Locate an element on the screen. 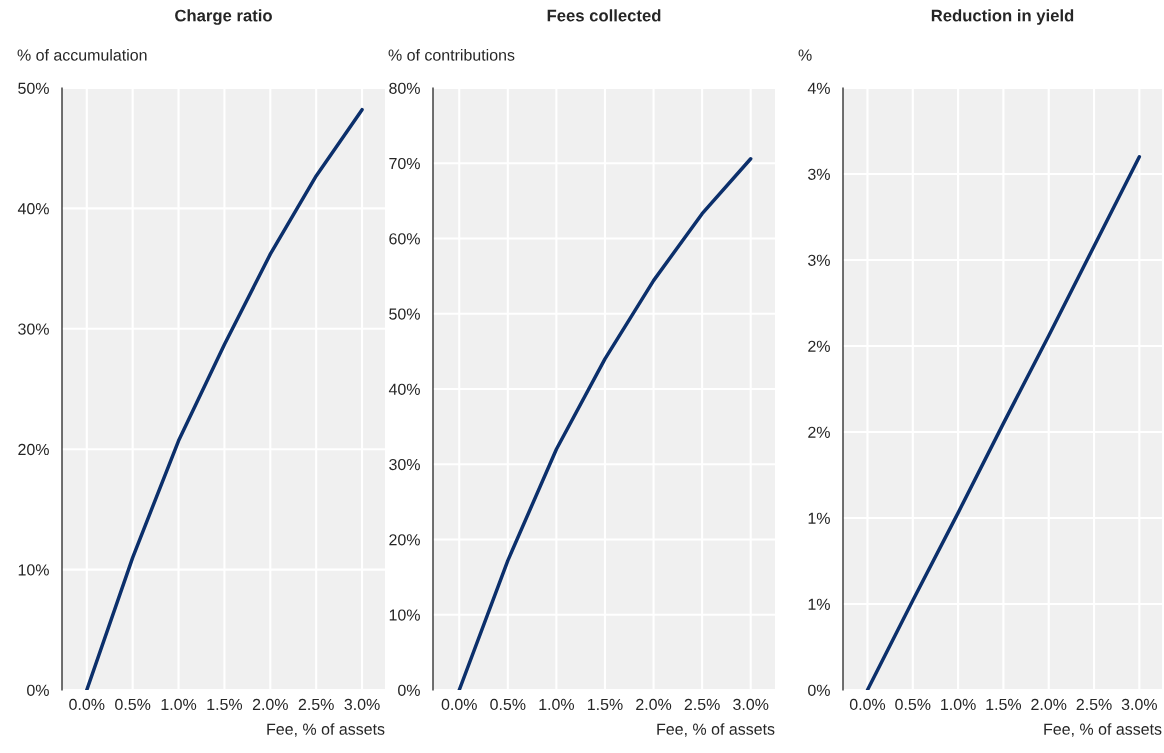  y-tick-label: 4% is located at coordinates (818, 88).